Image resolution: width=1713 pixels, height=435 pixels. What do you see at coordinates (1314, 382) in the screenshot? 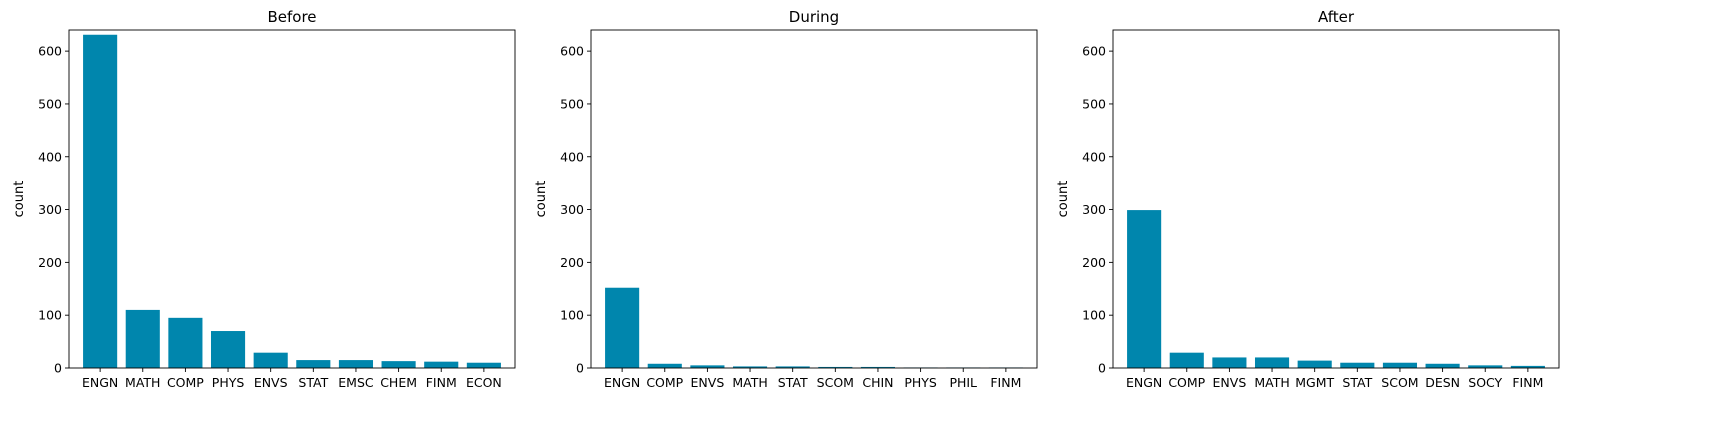
I see `x-tick-label-mgmt: MGMT` at bounding box center [1314, 382].